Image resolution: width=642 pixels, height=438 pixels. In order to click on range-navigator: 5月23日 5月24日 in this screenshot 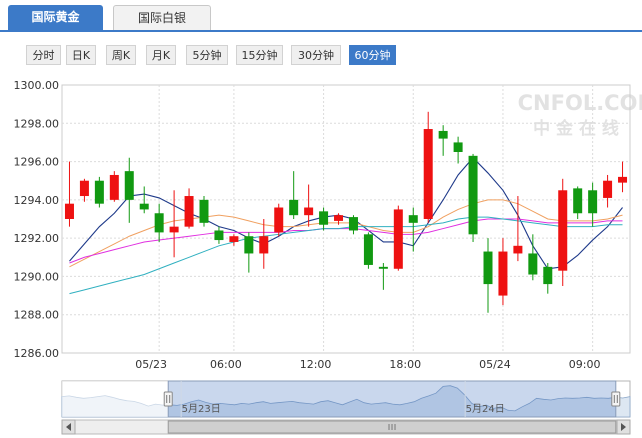, I will do `click(321, 406)`.